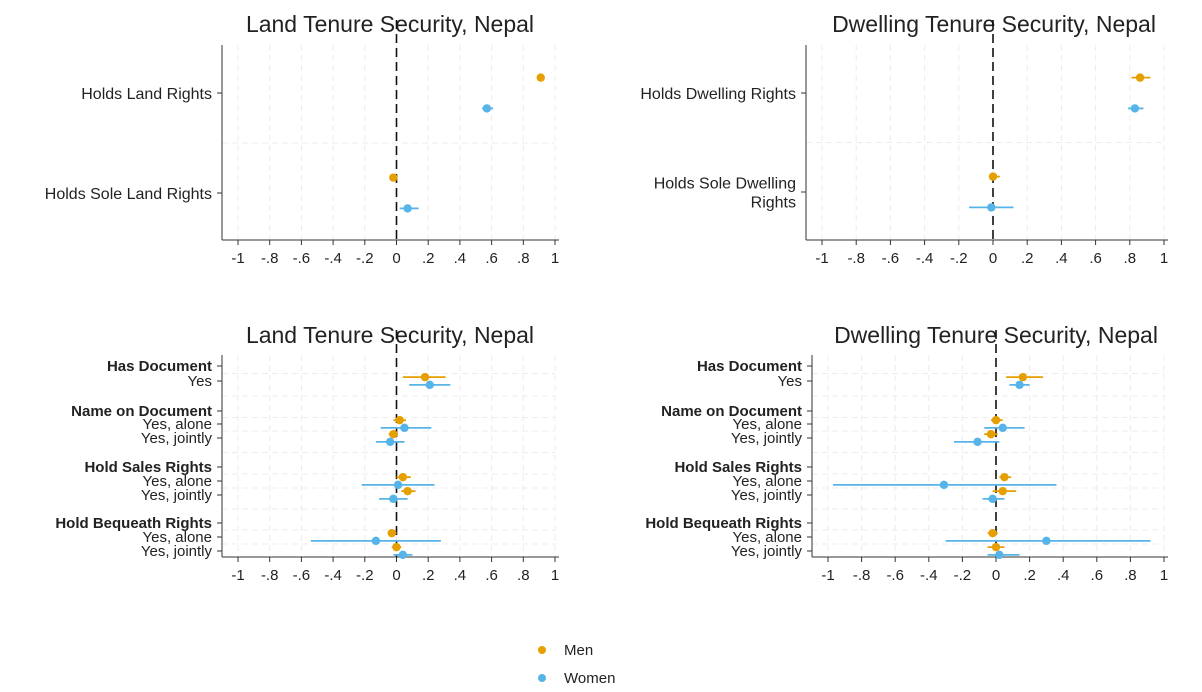 The width and height of the screenshot is (1202, 692). Describe the element at coordinates (994, 24) in the screenshot. I see `panel-title: Dwelling Tenure Security, Nepal` at that location.